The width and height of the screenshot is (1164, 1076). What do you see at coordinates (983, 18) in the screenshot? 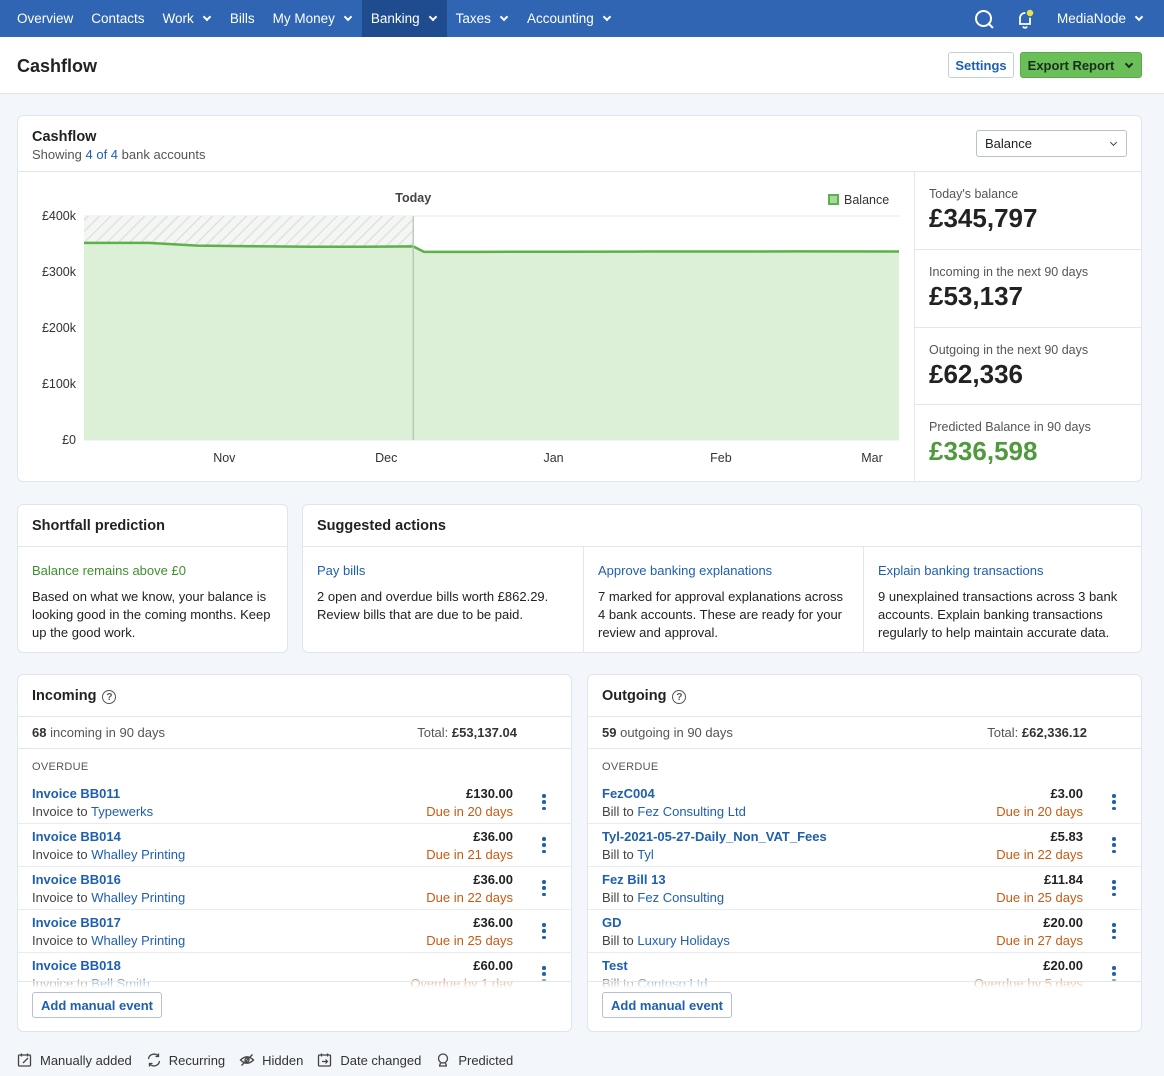
I see `search-icon` at bounding box center [983, 18].